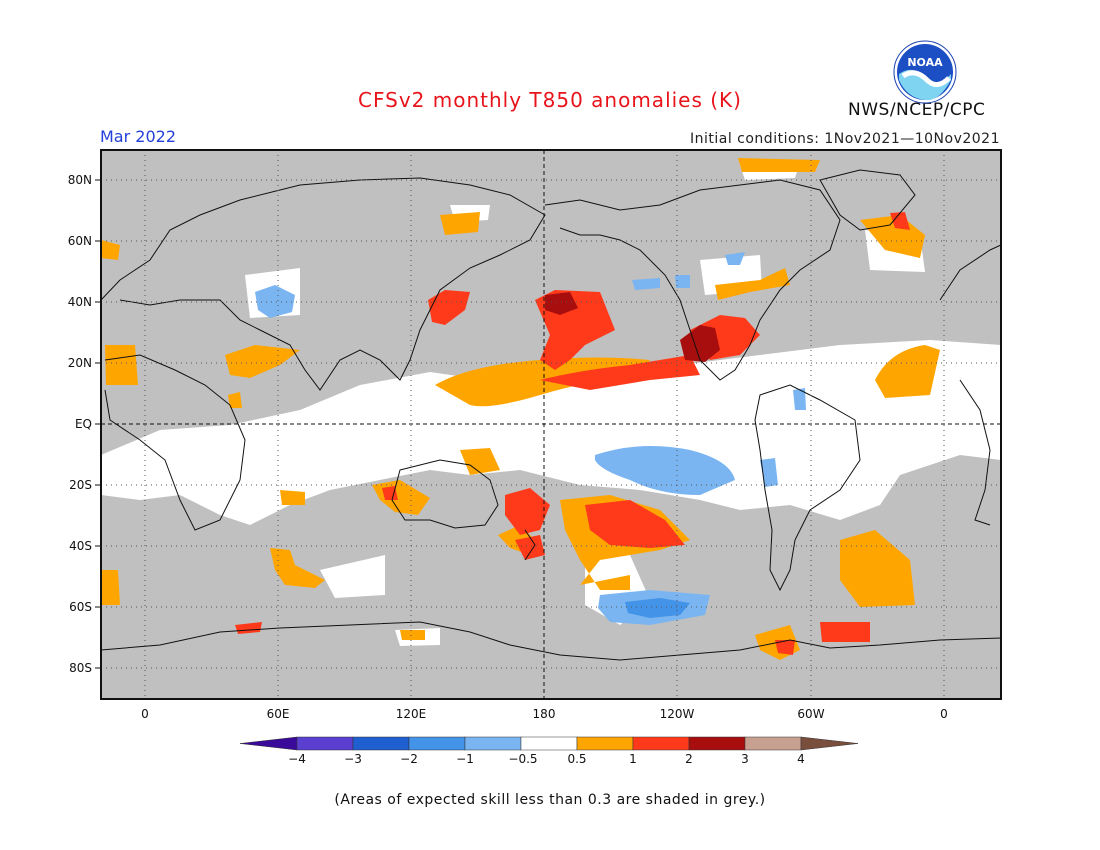  What do you see at coordinates (745, 759) in the screenshot?
I see `colorbar-tick-label: 3` at bounding box center [745, 759].